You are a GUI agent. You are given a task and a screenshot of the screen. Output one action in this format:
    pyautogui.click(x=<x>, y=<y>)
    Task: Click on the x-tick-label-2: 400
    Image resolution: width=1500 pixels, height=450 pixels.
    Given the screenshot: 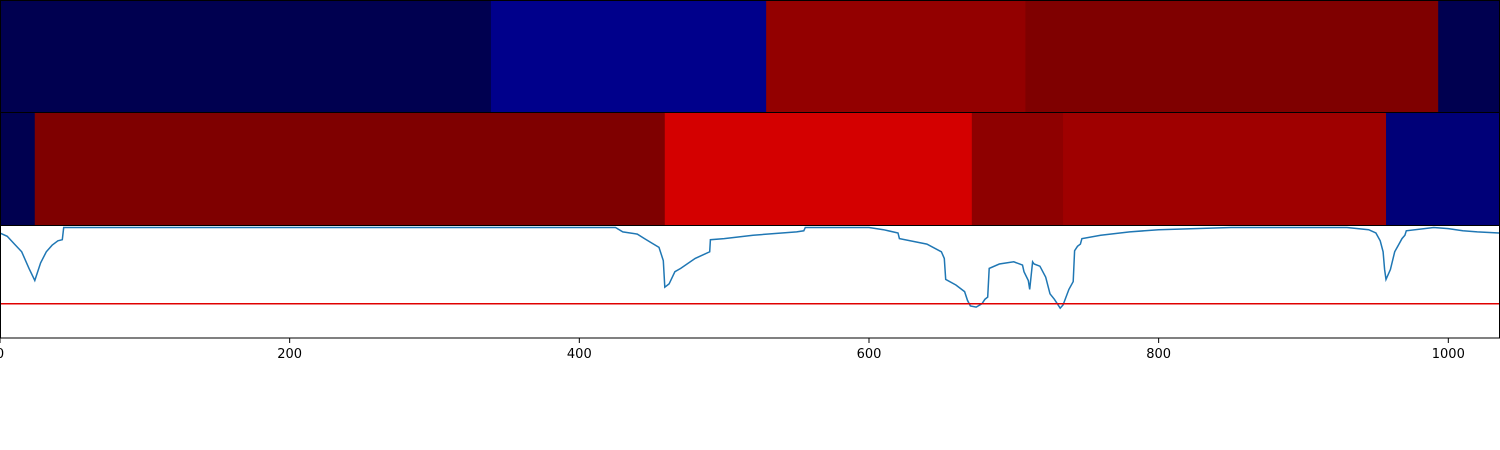 What is the action you would take?
    pyautogui.click(x=579, y=354)
    